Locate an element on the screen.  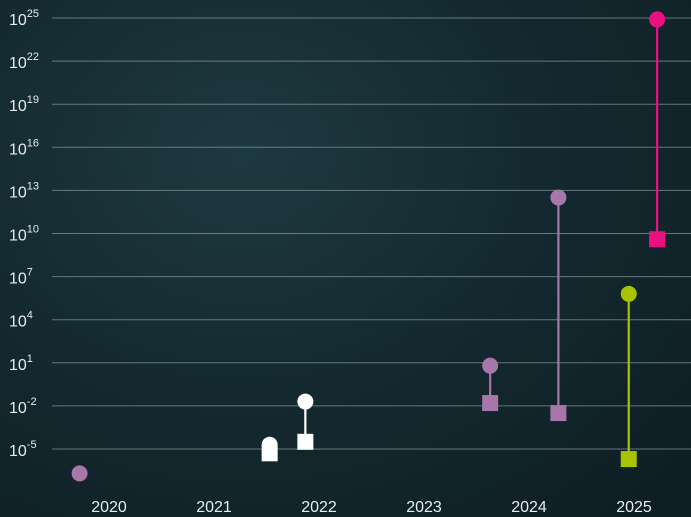
y-tick-label: 10⁻⁵ is located at coordinates (23, 449).